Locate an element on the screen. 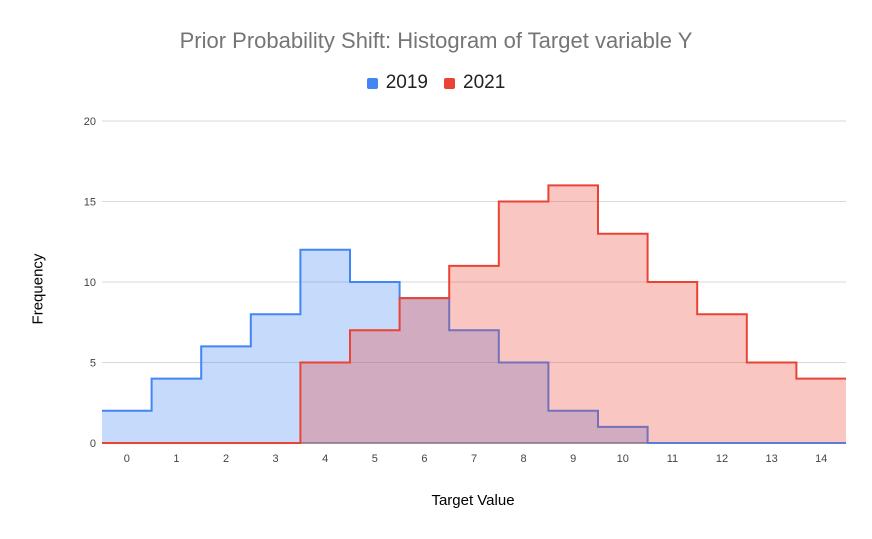  legend-item-2021: 2021 is located at coordinates (474, 83).